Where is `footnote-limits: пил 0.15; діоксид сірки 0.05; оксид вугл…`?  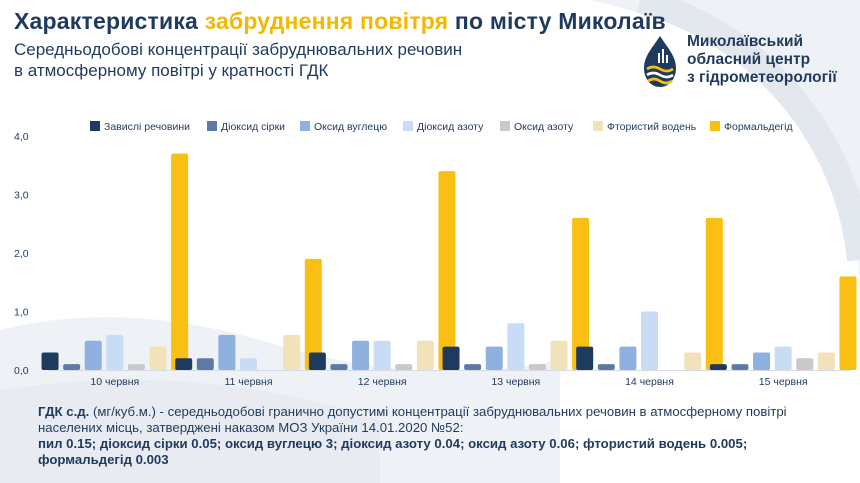
footnote-limits: пил 0.15; діоксид сірки 0.05; оксид вугл… is located at coordinates (438, 452).